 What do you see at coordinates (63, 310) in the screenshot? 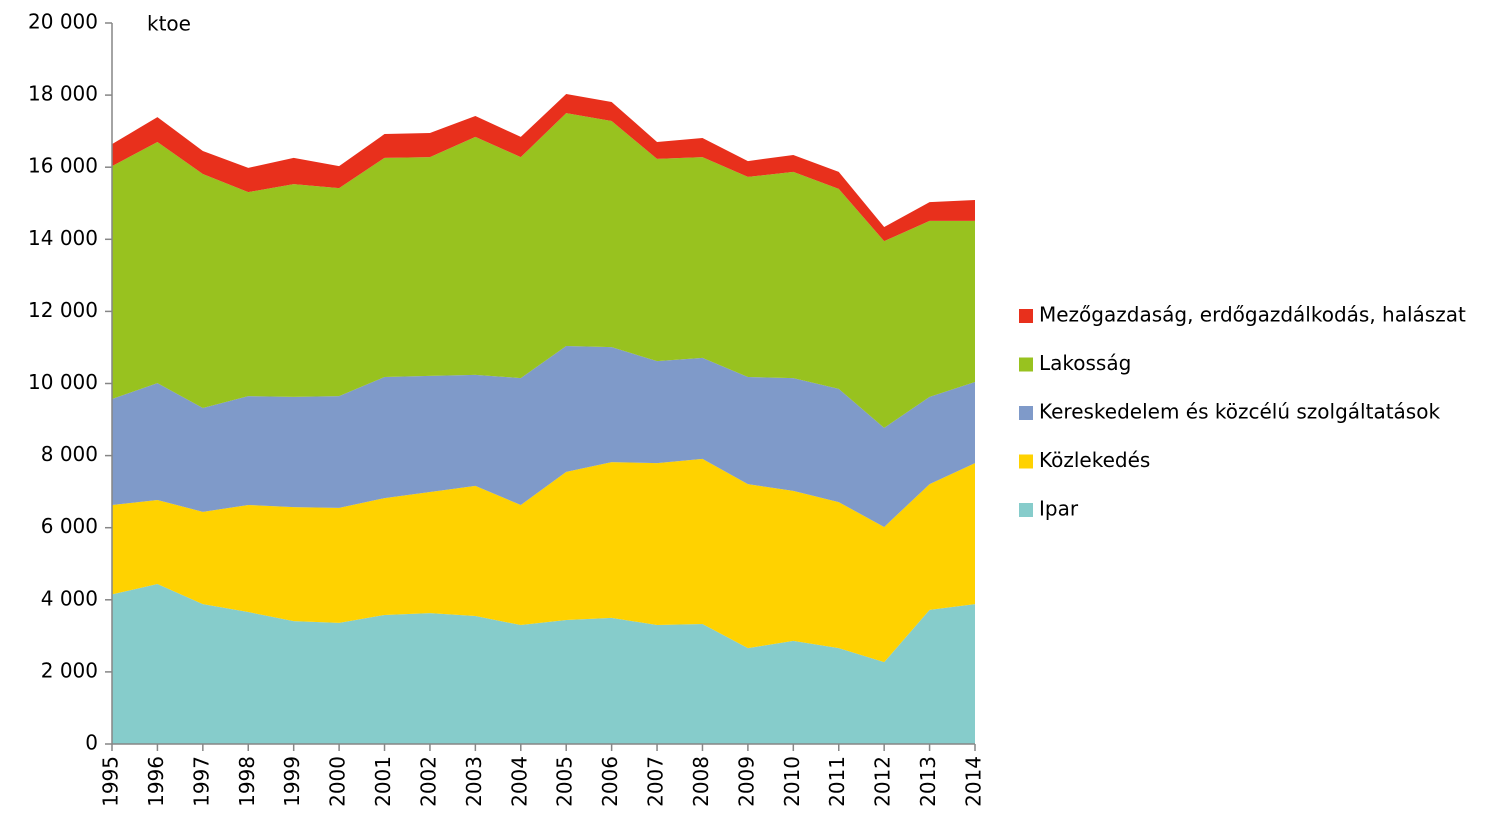
I see `y-tick-label: 12 000` at bounding box center [63, 310].